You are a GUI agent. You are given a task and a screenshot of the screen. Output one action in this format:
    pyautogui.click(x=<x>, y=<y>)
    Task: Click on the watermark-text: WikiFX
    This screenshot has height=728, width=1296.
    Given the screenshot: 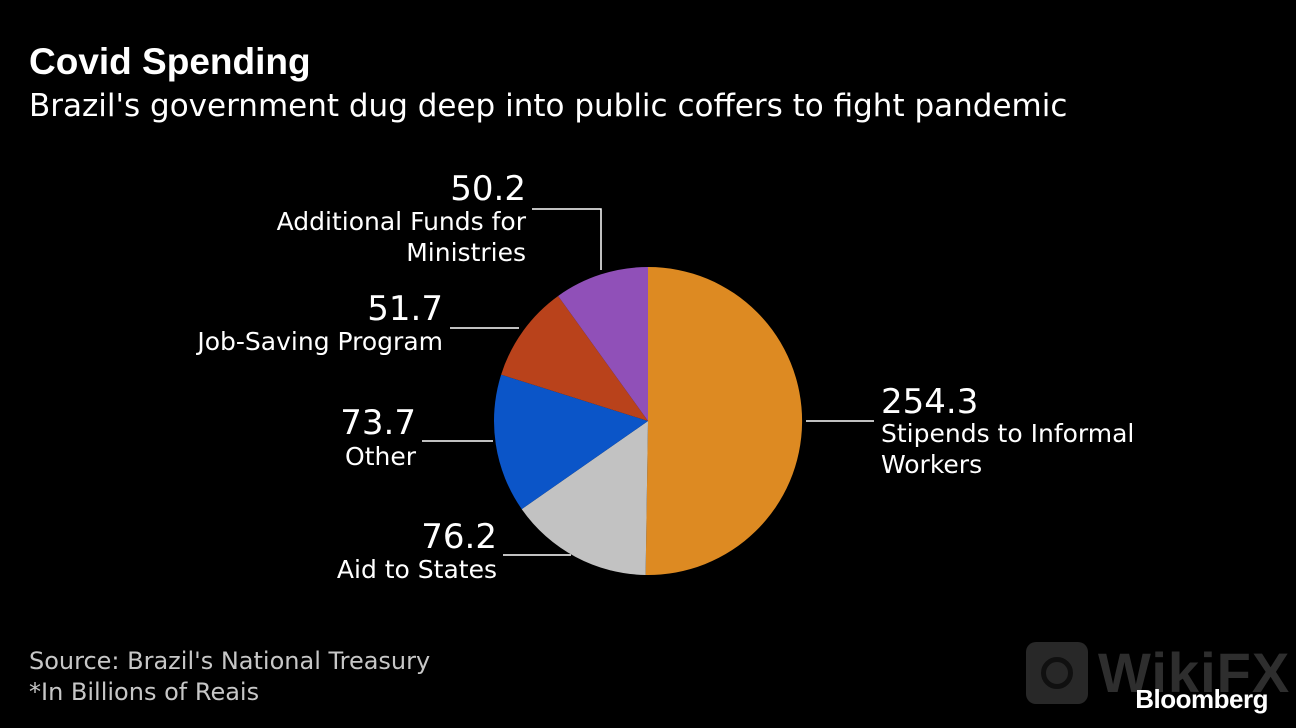 What is the action you would take?
    pyautogui.click(x=1194, y=672)
    